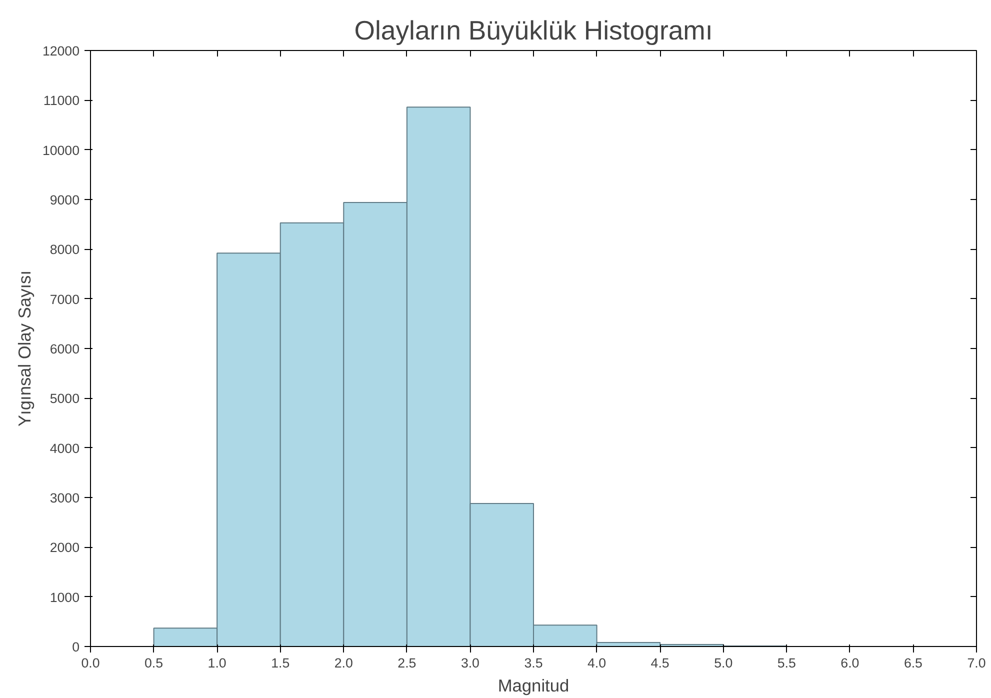 Image resolution: width=991 pixels, height=698 pixels. What do you see at coordinates (65, 448) in the screenshot?
I see `y-tick-label: 4000` at bounding box center [65, 448].